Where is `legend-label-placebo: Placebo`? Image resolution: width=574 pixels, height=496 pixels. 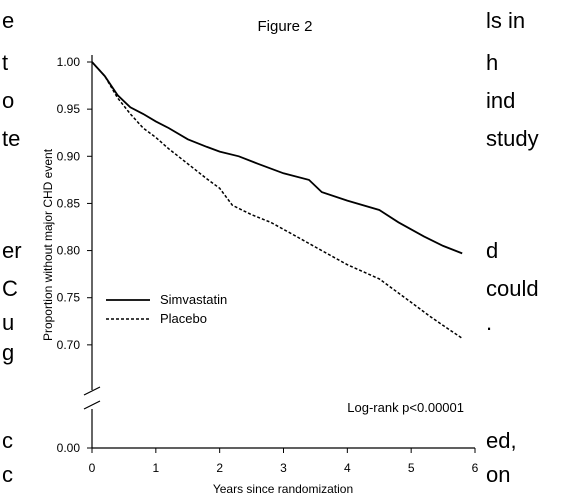
legend-label-placebo: Placebo is located at coordinates (183, 318).